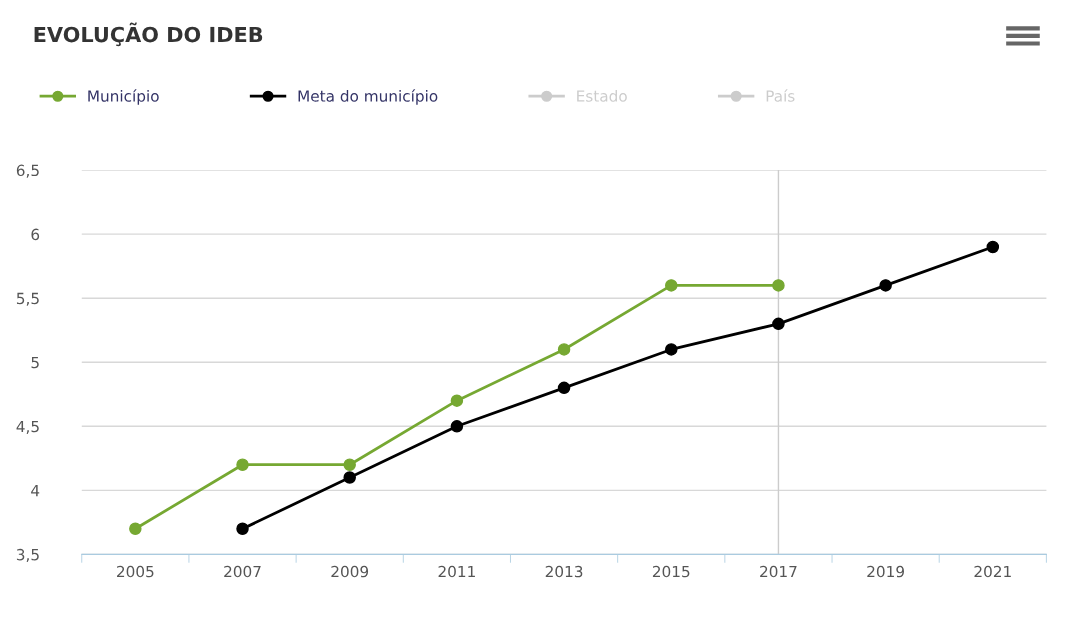  What do you see at coordinates (350, 571) in the screenshot?
I see `x-tick-label: 2009` at bounding box center [350, 571].